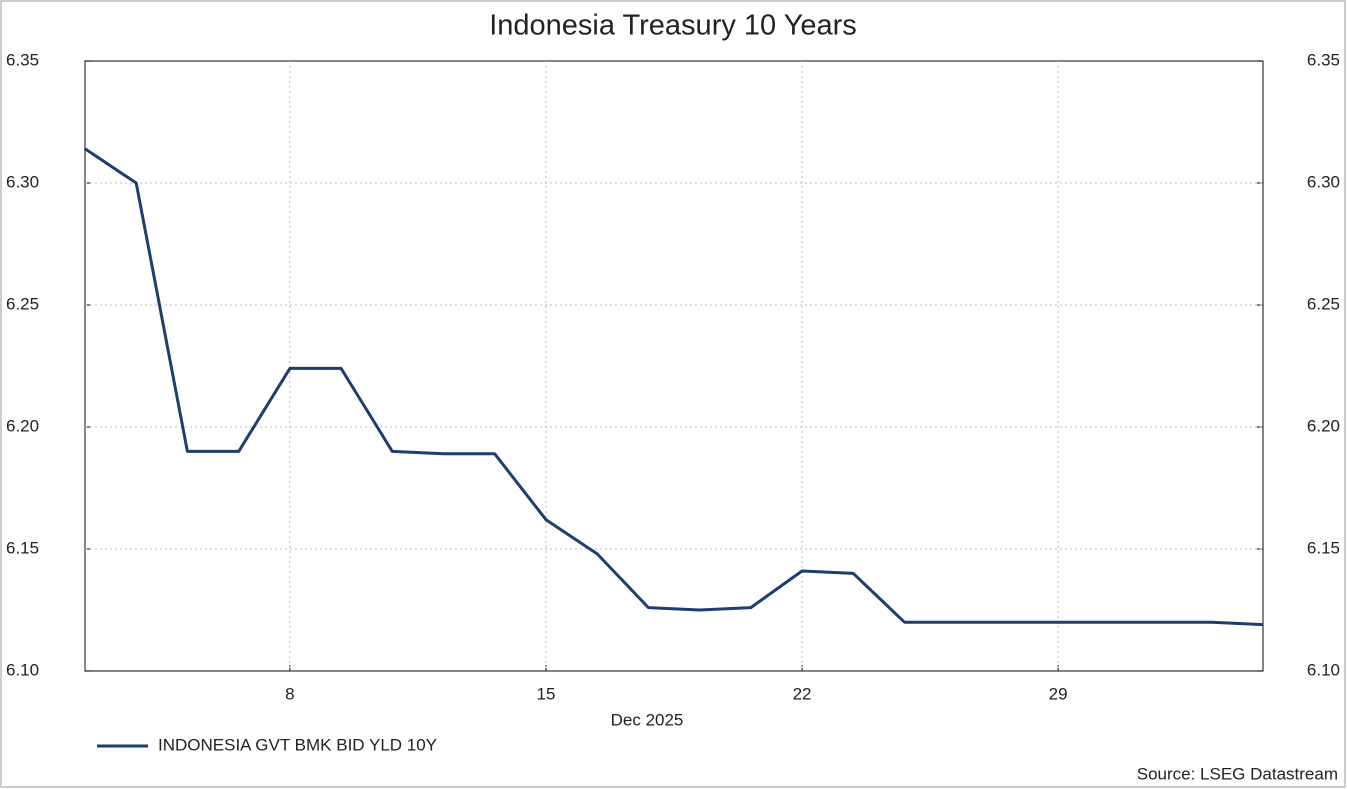 The image size is (1347, 789). What do you see at coordinates (22, 669) in the screenshot?
I see `y-tick-label: 6.10` at bounding box center [22, 669].